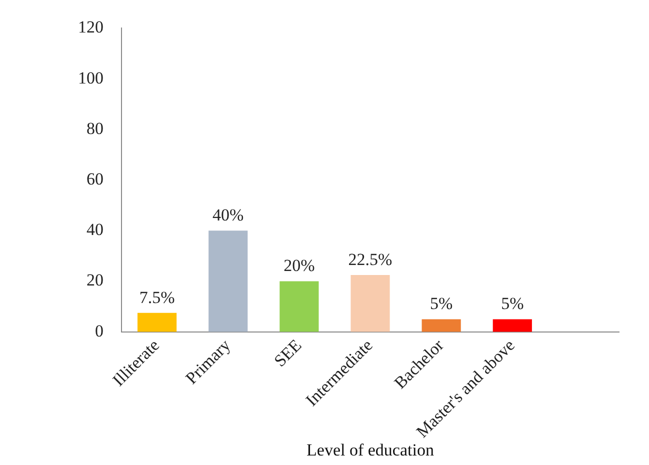  Describe the element at coordinates (157, 297) in the screenshot. I see `data-label: 7.5%` at that location.